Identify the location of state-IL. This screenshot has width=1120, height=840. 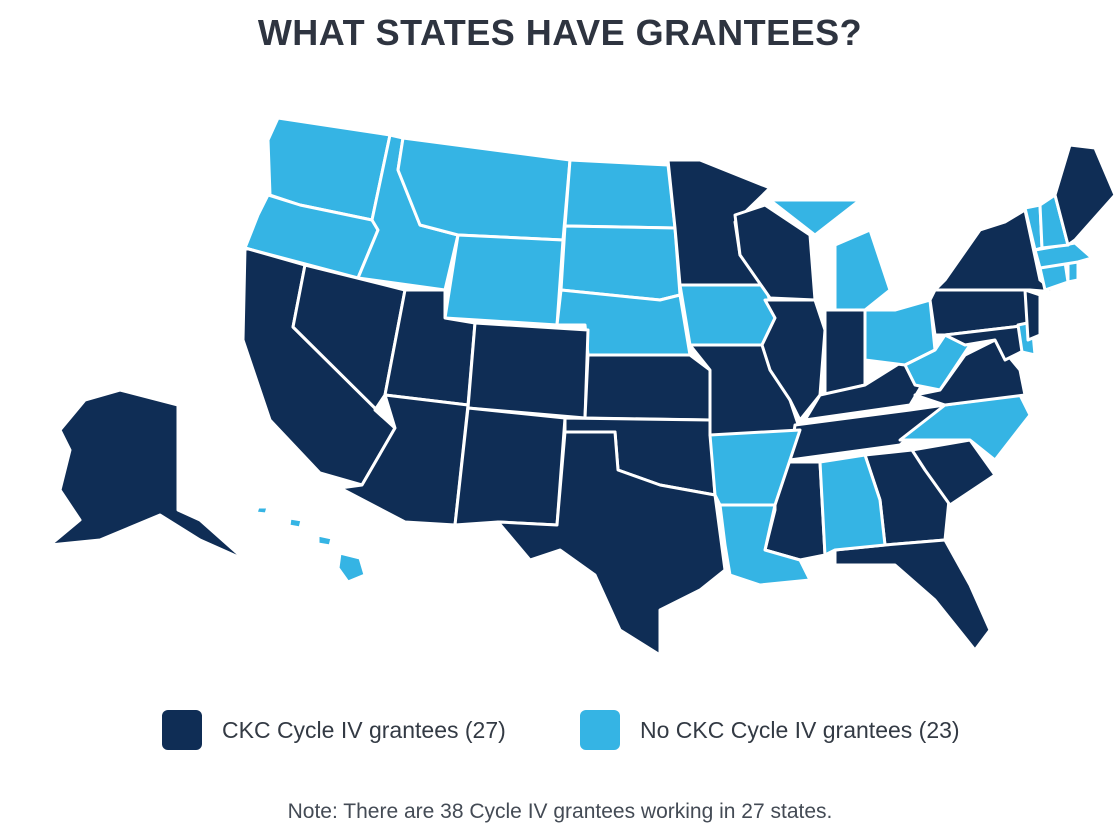
(793, 360).